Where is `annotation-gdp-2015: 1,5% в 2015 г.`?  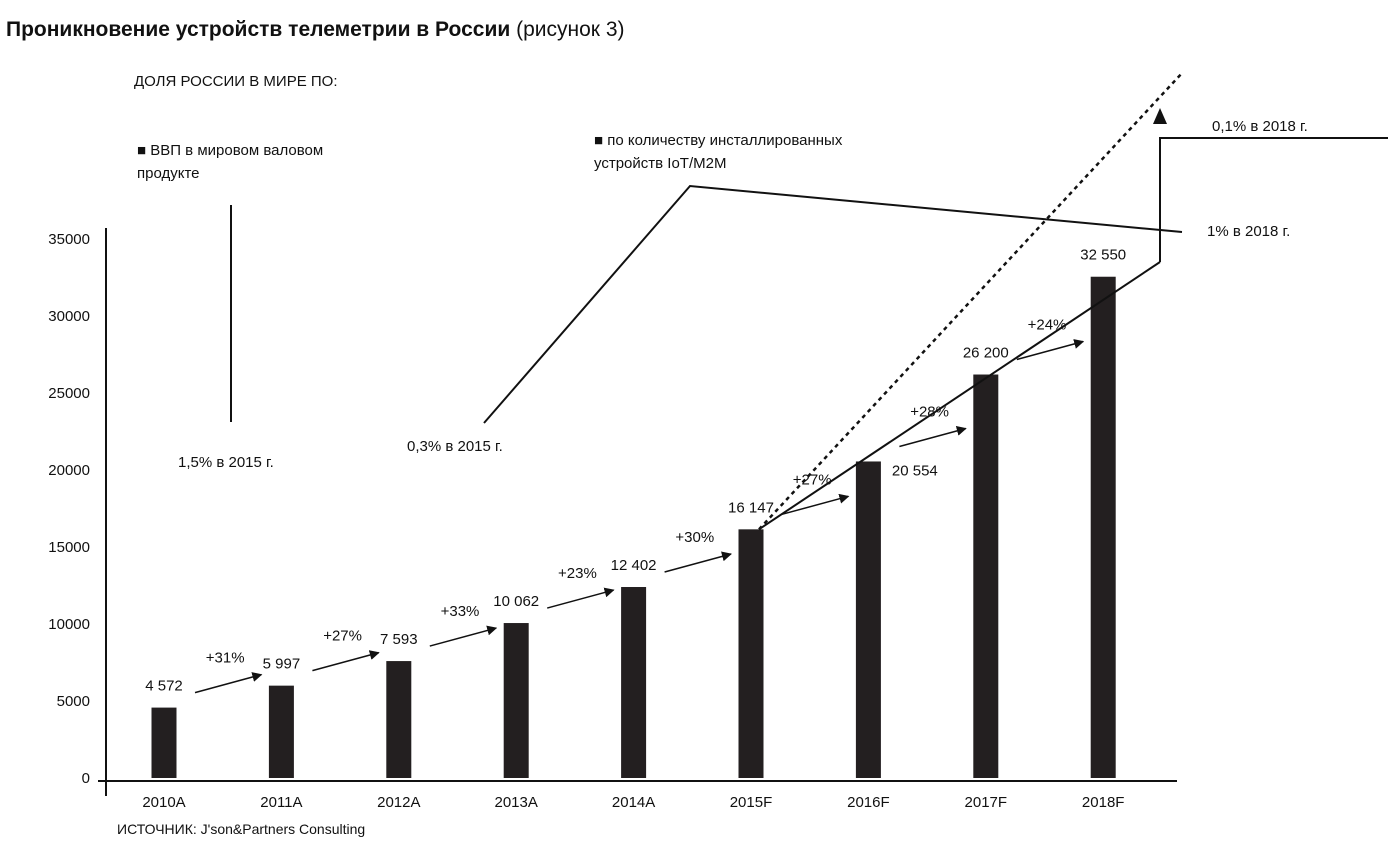
annotation-gdp-2015: 1,5% в 2015 г. is located at coordinates (226, 462).